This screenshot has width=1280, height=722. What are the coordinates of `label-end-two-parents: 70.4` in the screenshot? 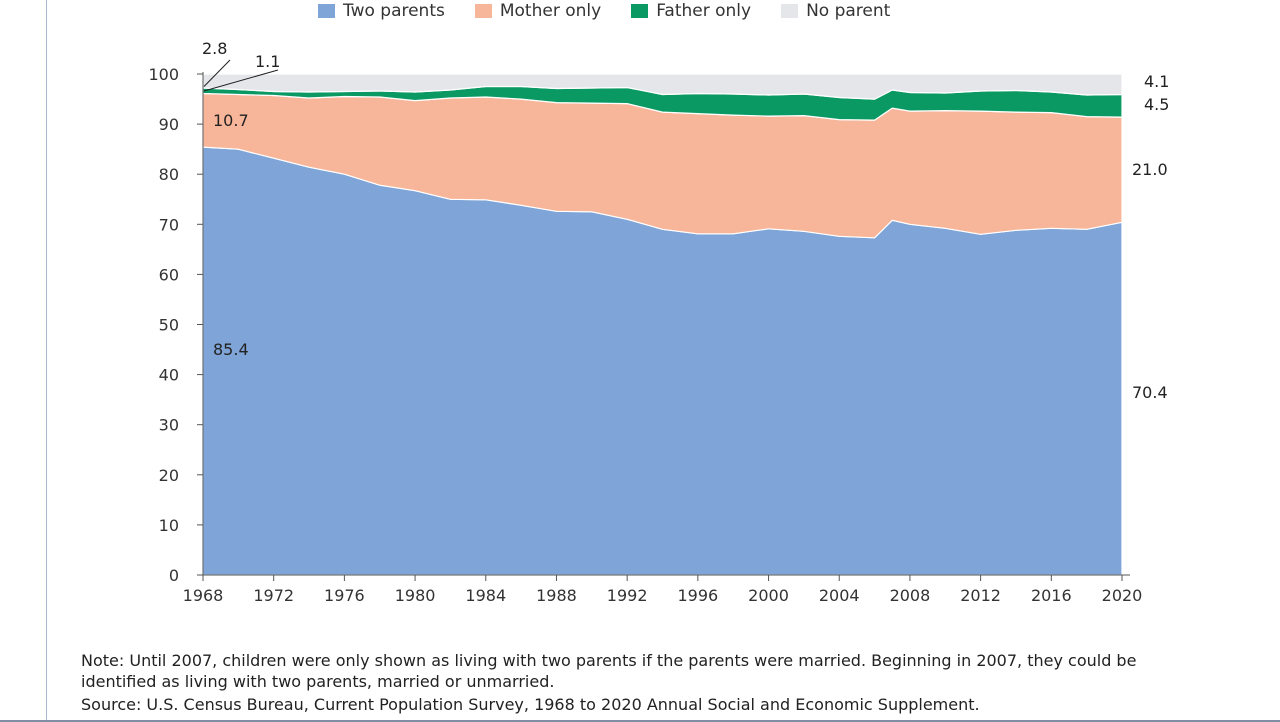 It's located at (1150, 392).